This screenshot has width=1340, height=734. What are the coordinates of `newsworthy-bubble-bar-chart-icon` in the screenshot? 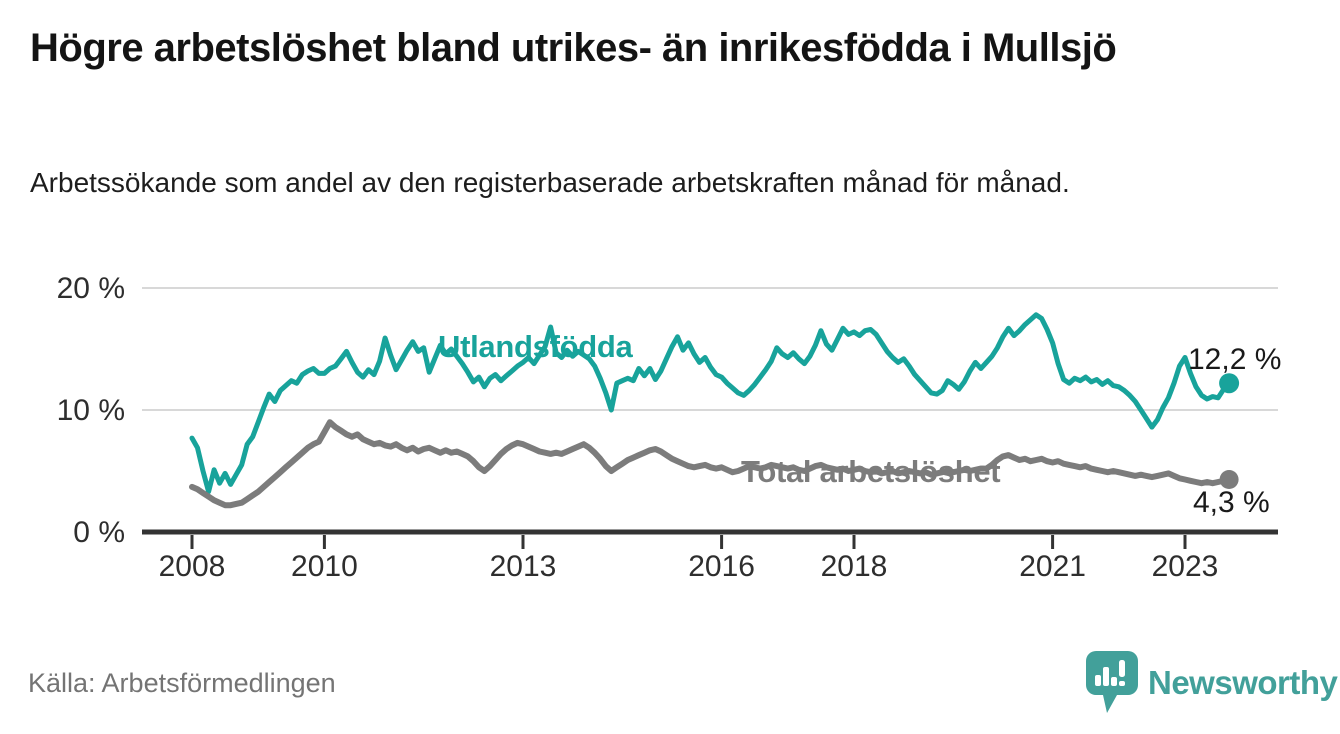 It's located at (1112, 682).